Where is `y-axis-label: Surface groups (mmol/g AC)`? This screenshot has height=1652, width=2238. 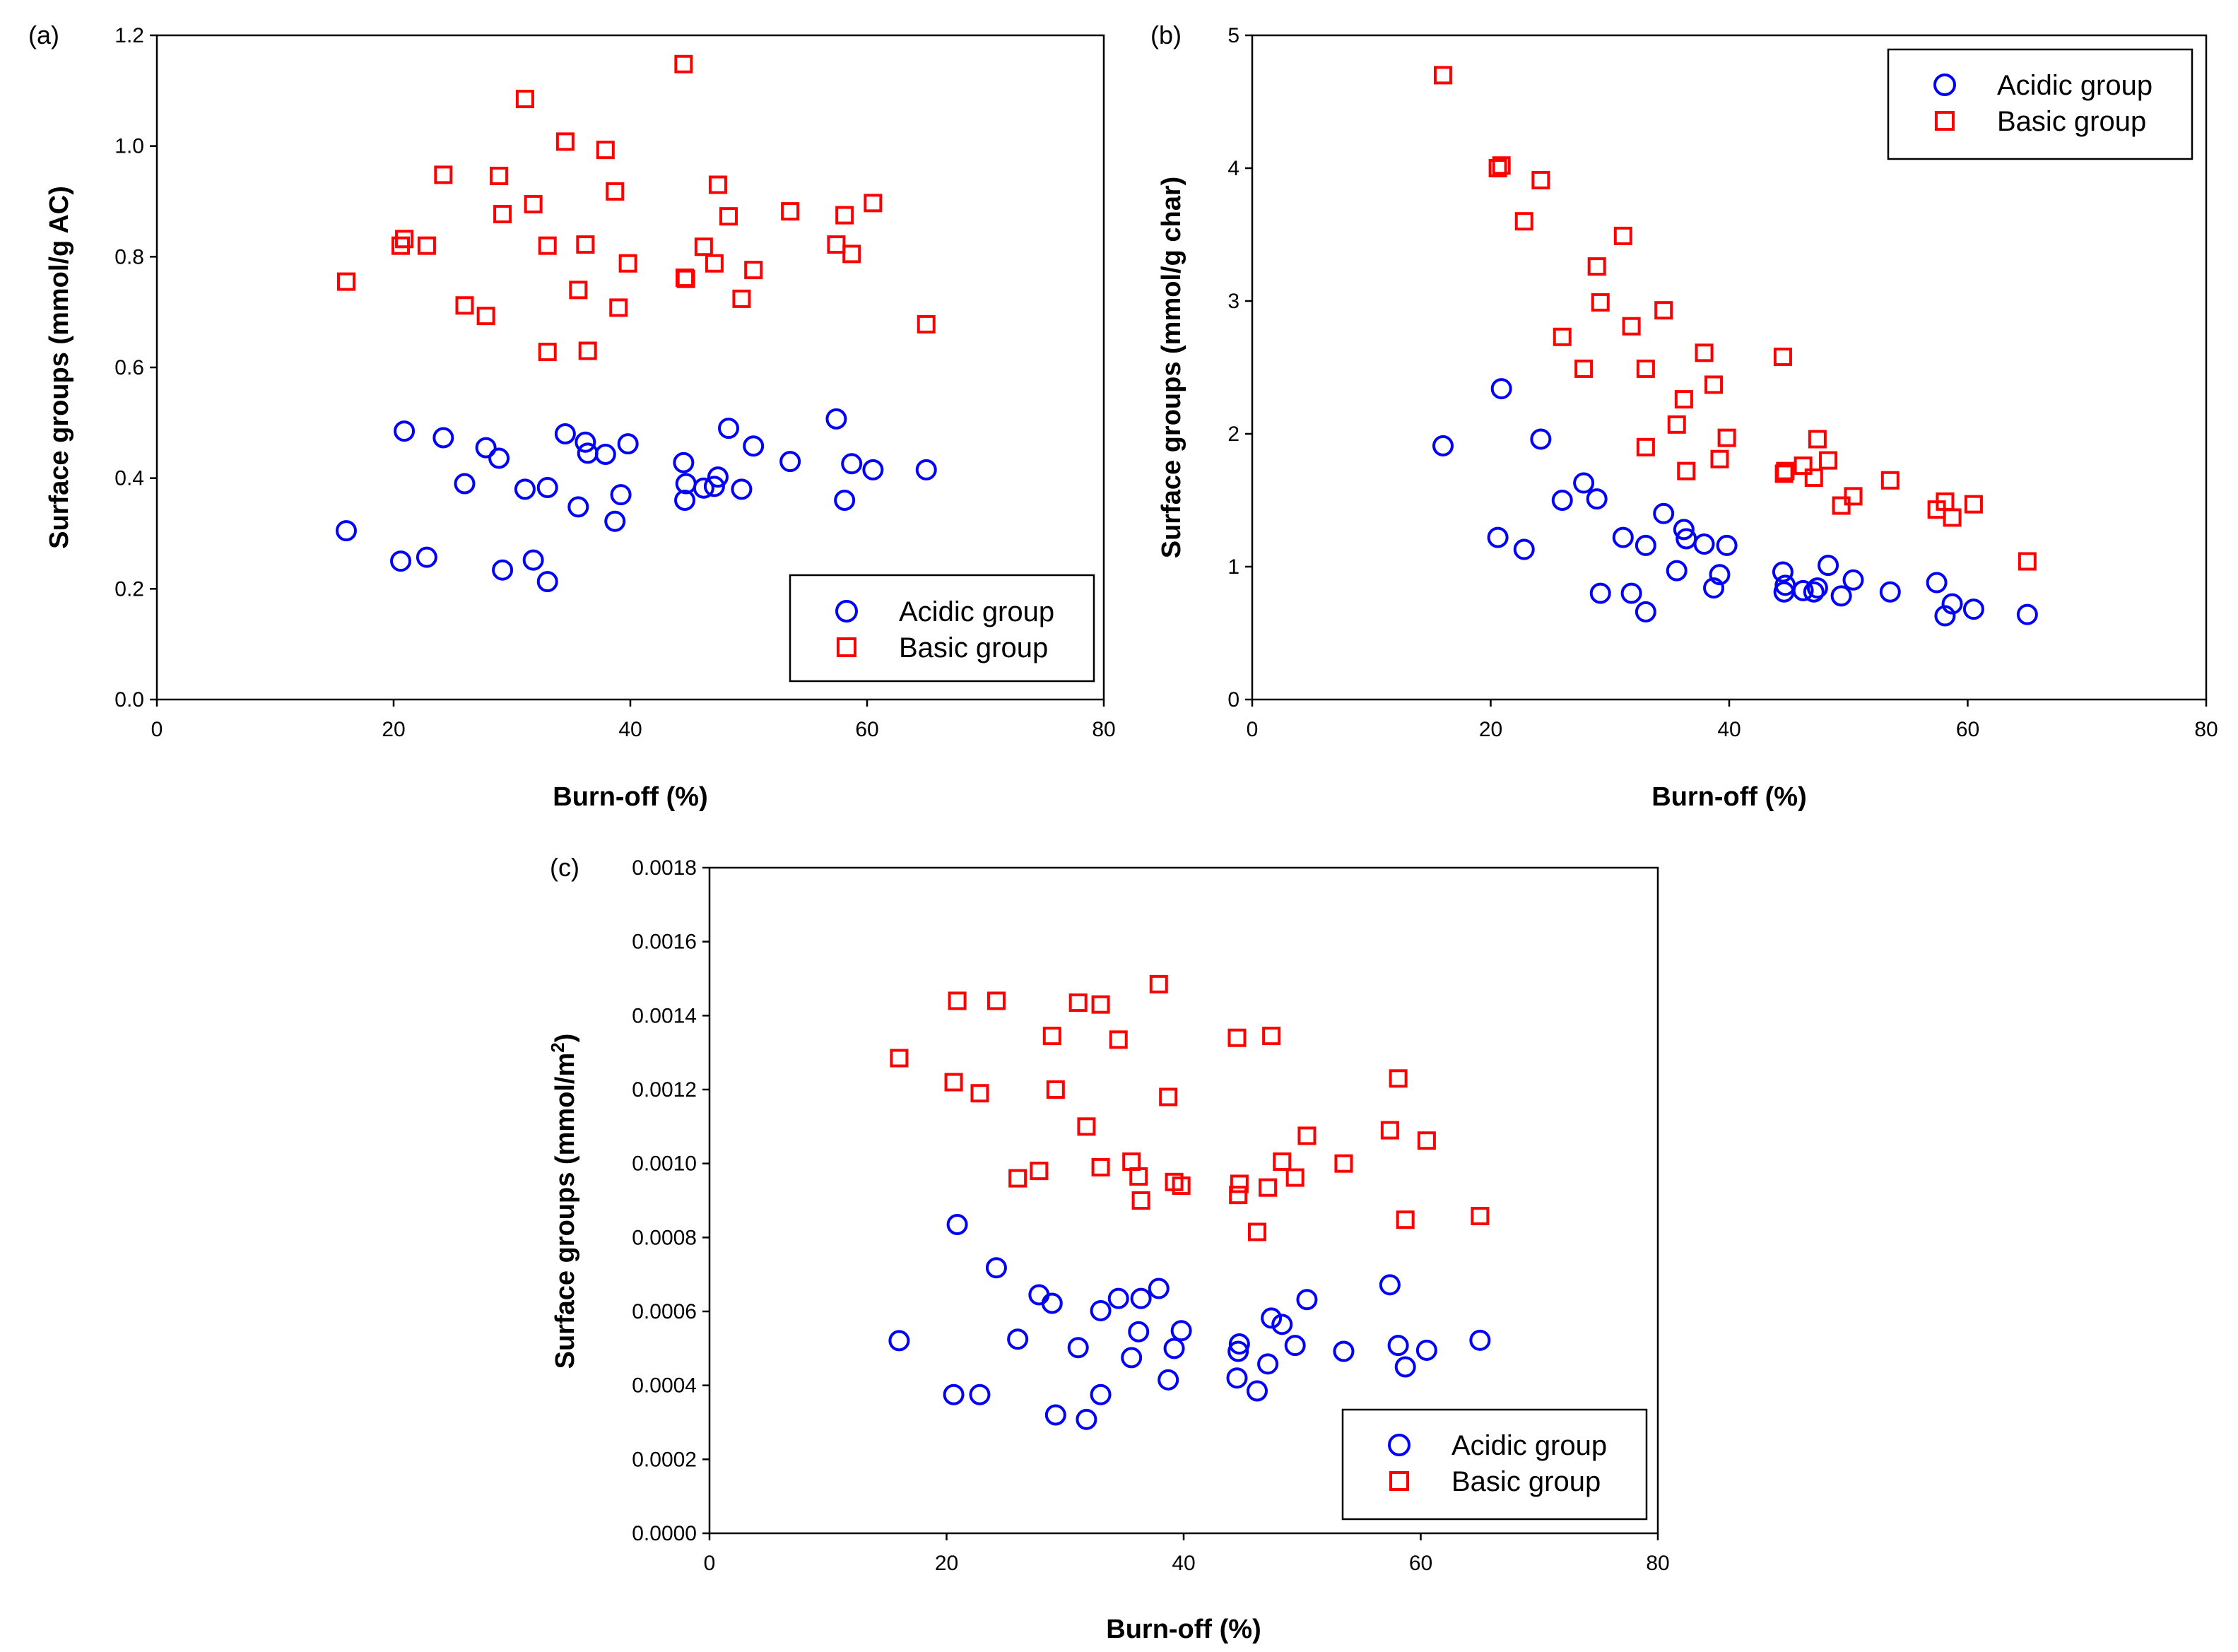 y-axis-label: Surface groups (mmol/g AC) is located at coordinates (60, 367).